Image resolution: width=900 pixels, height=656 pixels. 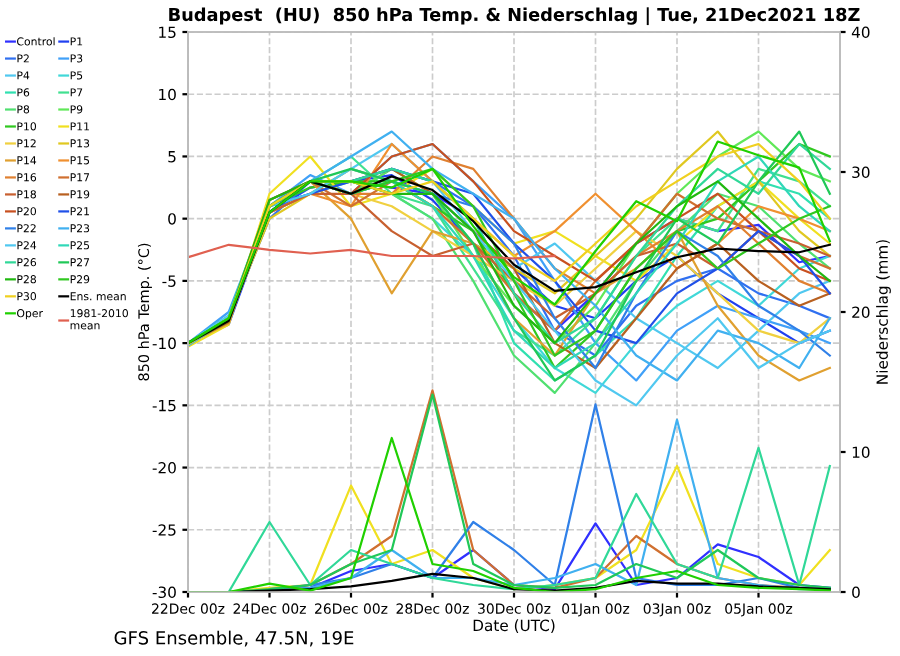 What do you see at coordinates (514, 16) in the screenshot?
I see `chart-title: Budapest (HU) 850 hPa Temp. & Niederschlag | Tue, 21Dec2021 18Z` at bounding box center [514, 16].